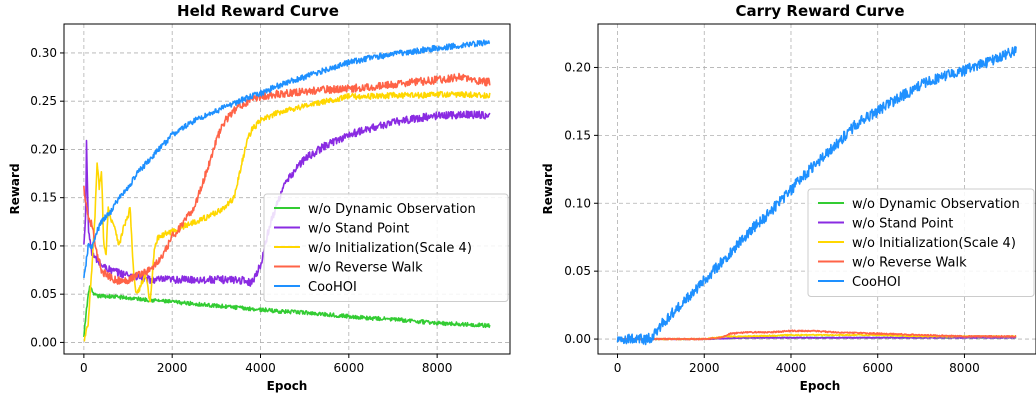 Image resolution: width=1036 pixels, height=398 pixels. What do you see at coordinates (819, 11) in the screenshot?
I see `chart-title: Carry Reward Curve` at bounding box center [819, 11].